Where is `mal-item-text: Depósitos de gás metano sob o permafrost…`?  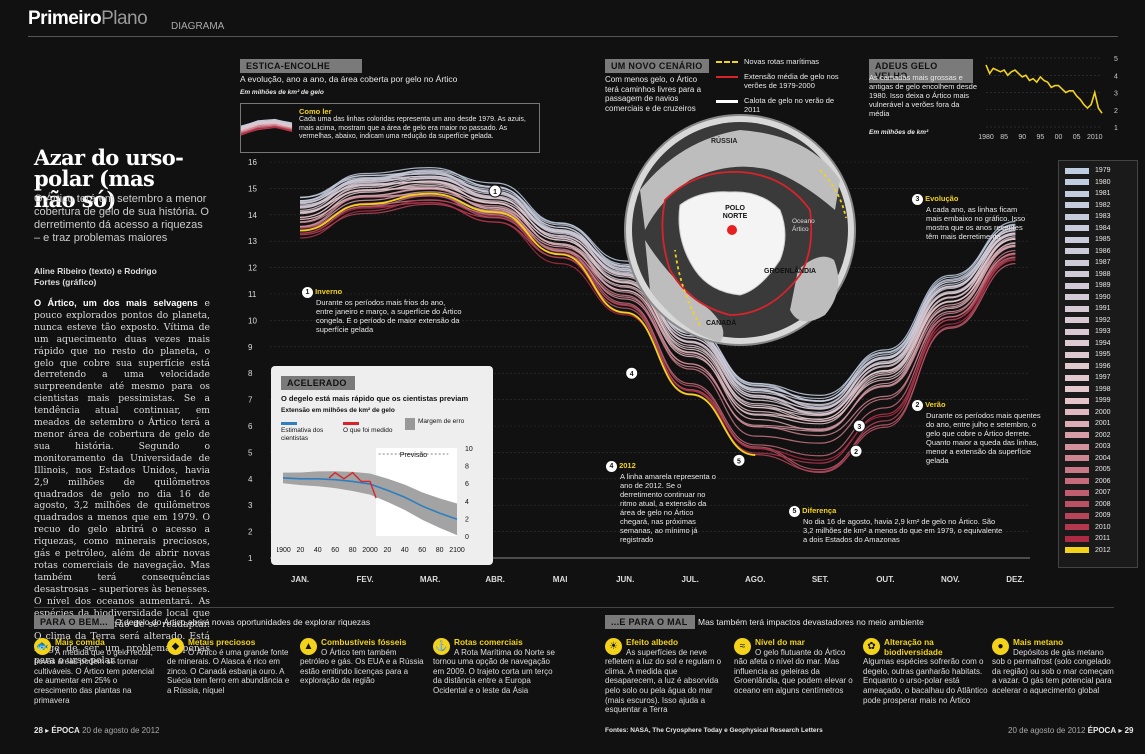 mal-item-text: Depósitos de gás metano sob o permafrost… is located at coordinates (1053, 671).